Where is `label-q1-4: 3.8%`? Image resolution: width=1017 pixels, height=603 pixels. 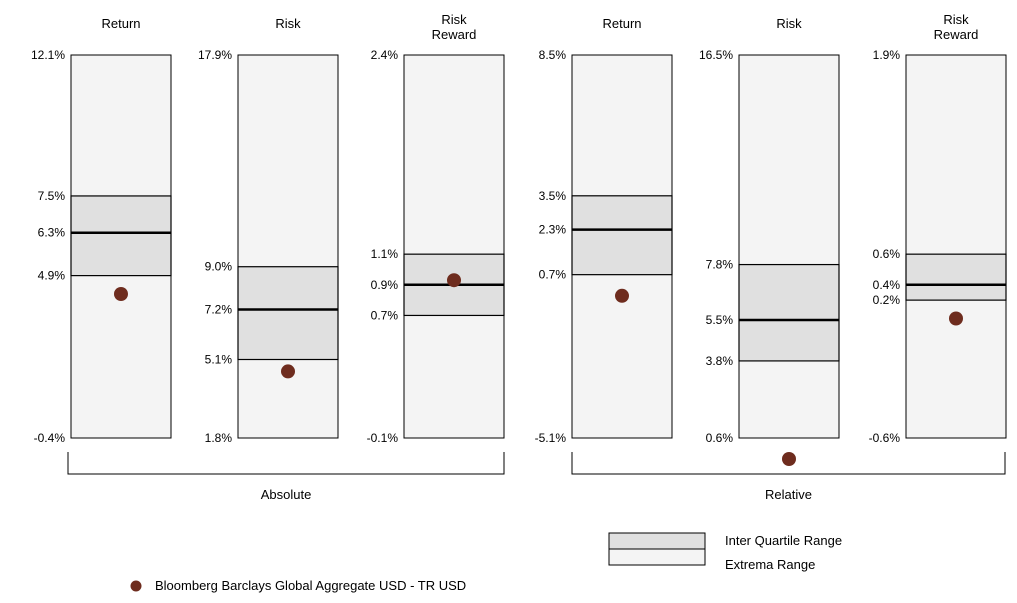 label-q1-4: 3.8% is located at coordinates (720, 361).